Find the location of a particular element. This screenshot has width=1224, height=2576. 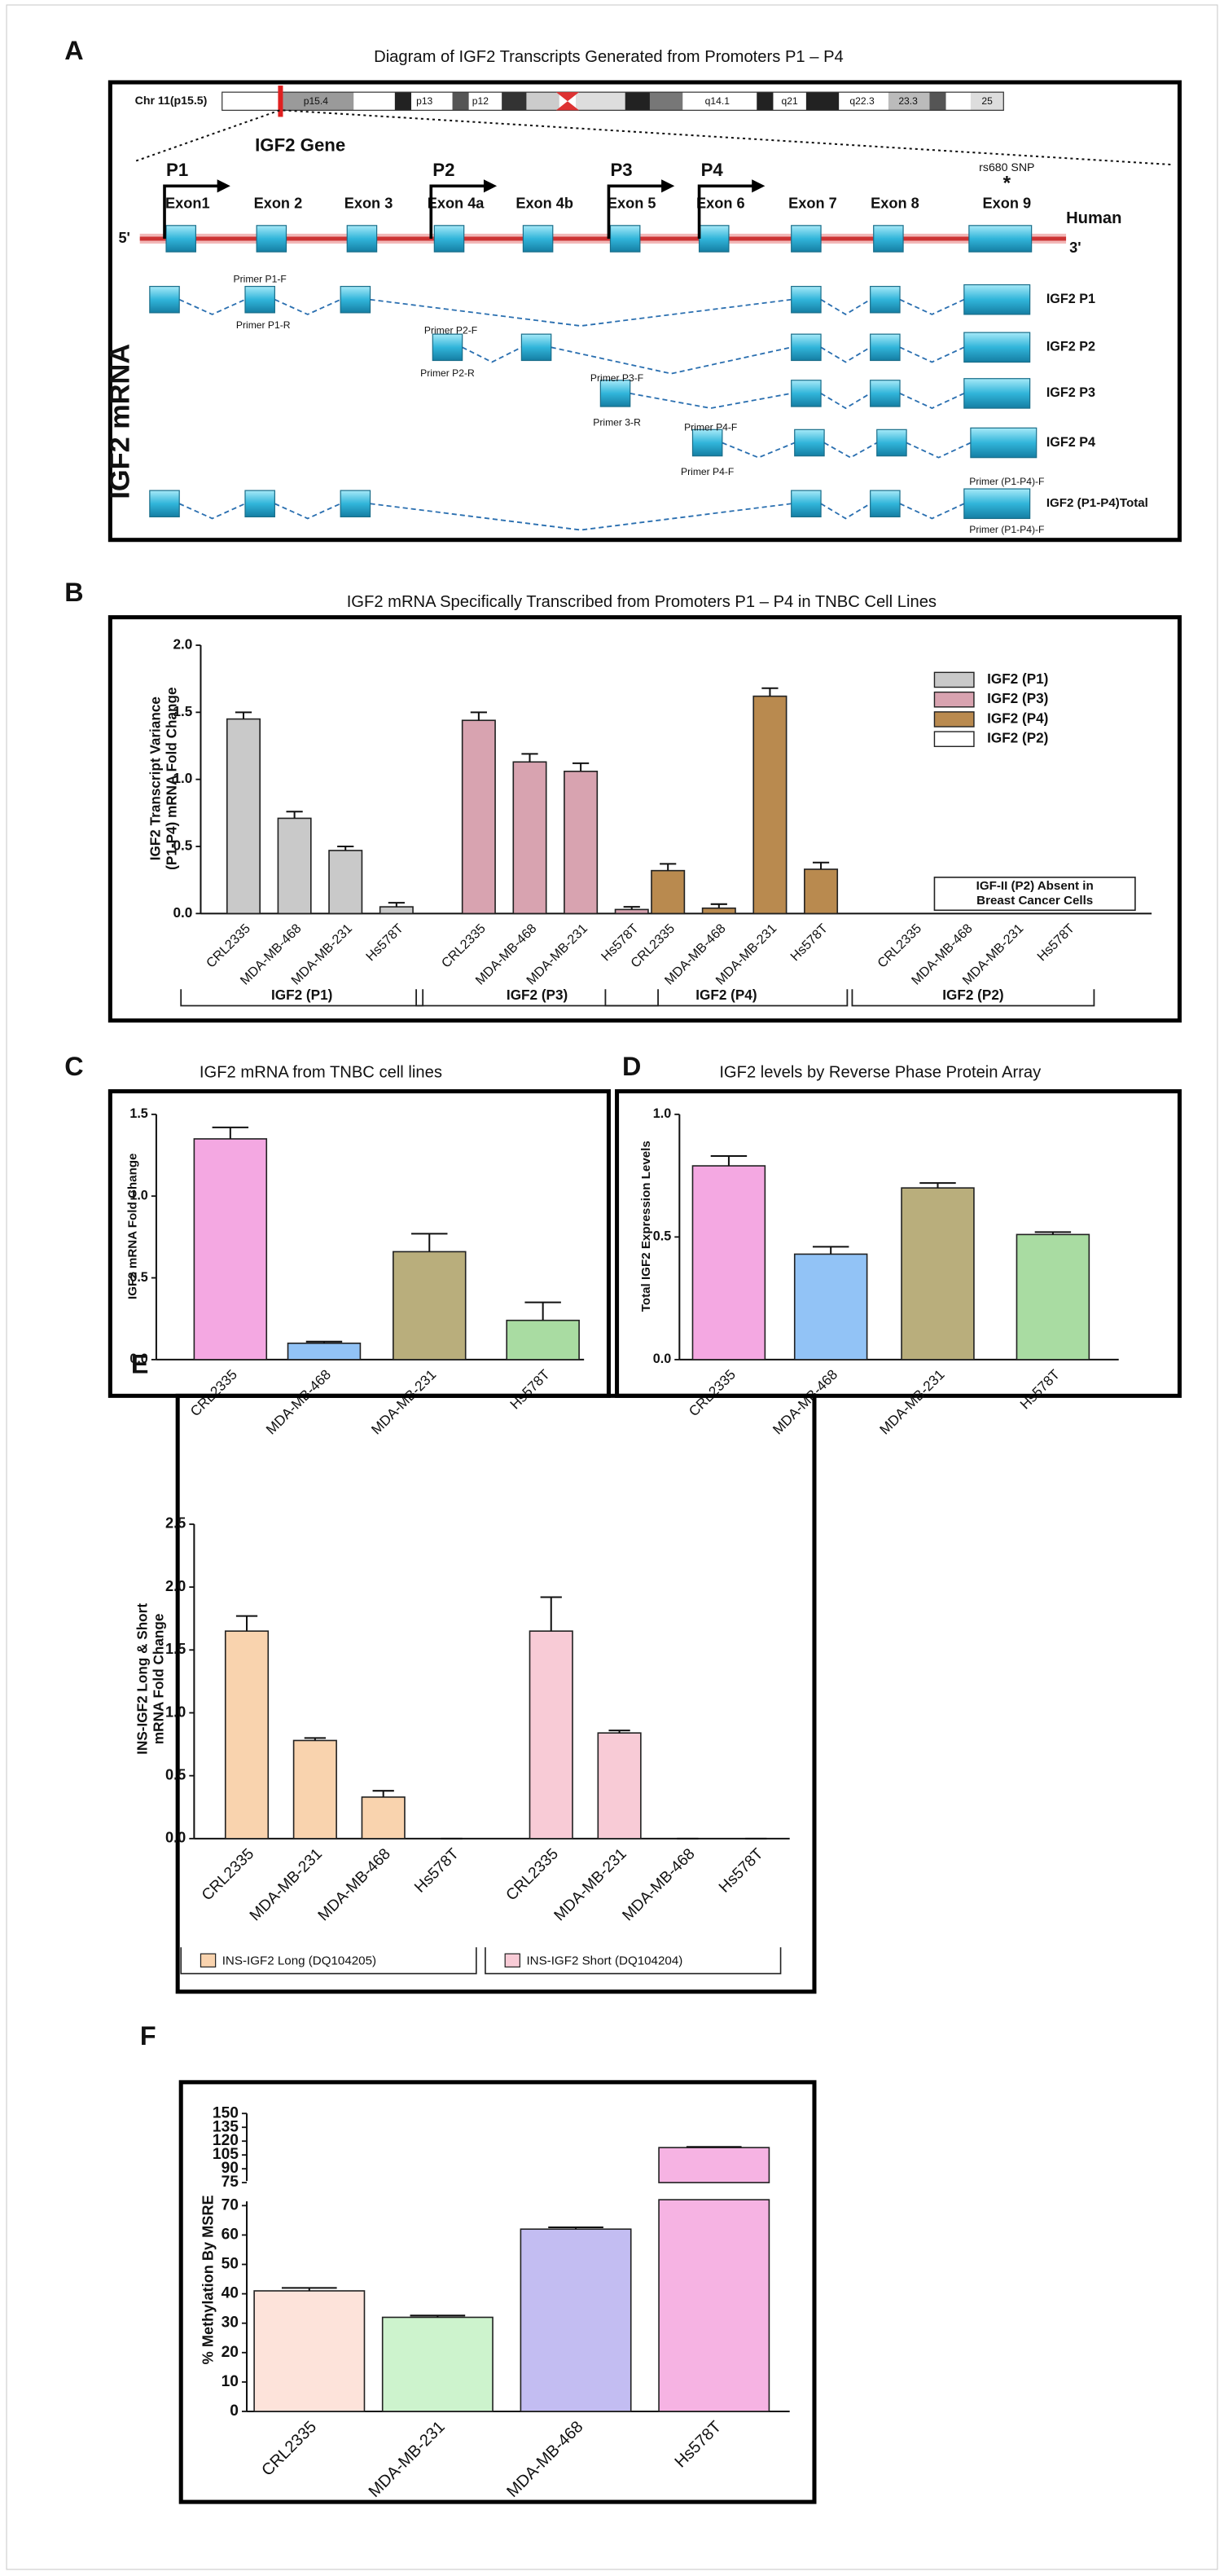

exon-label: Exon 6 is located at coordinates (720, 203).